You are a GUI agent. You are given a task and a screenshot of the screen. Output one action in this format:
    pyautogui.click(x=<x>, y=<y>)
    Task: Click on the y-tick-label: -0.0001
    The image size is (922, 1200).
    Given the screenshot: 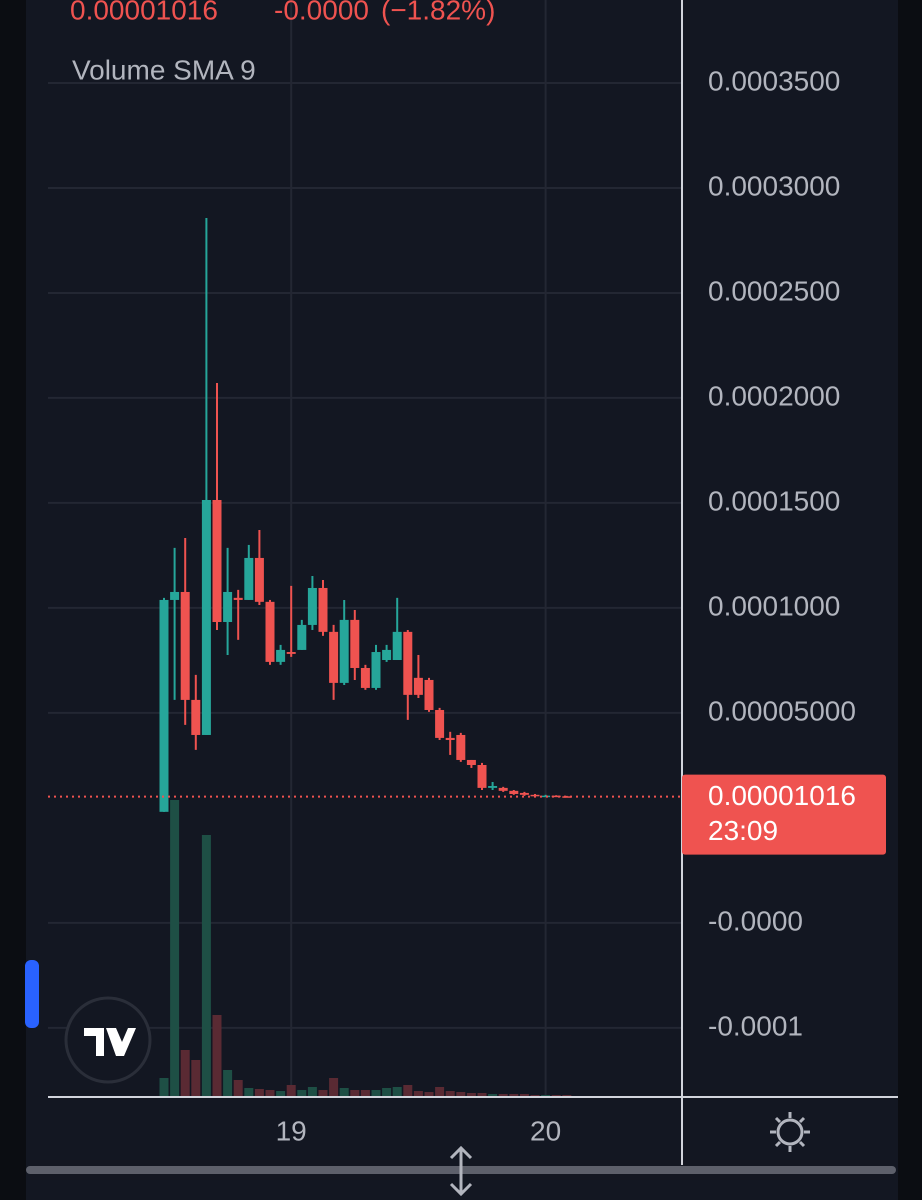 What is the action you would take?
    pyautogui.click(x=755, y=1025)
    